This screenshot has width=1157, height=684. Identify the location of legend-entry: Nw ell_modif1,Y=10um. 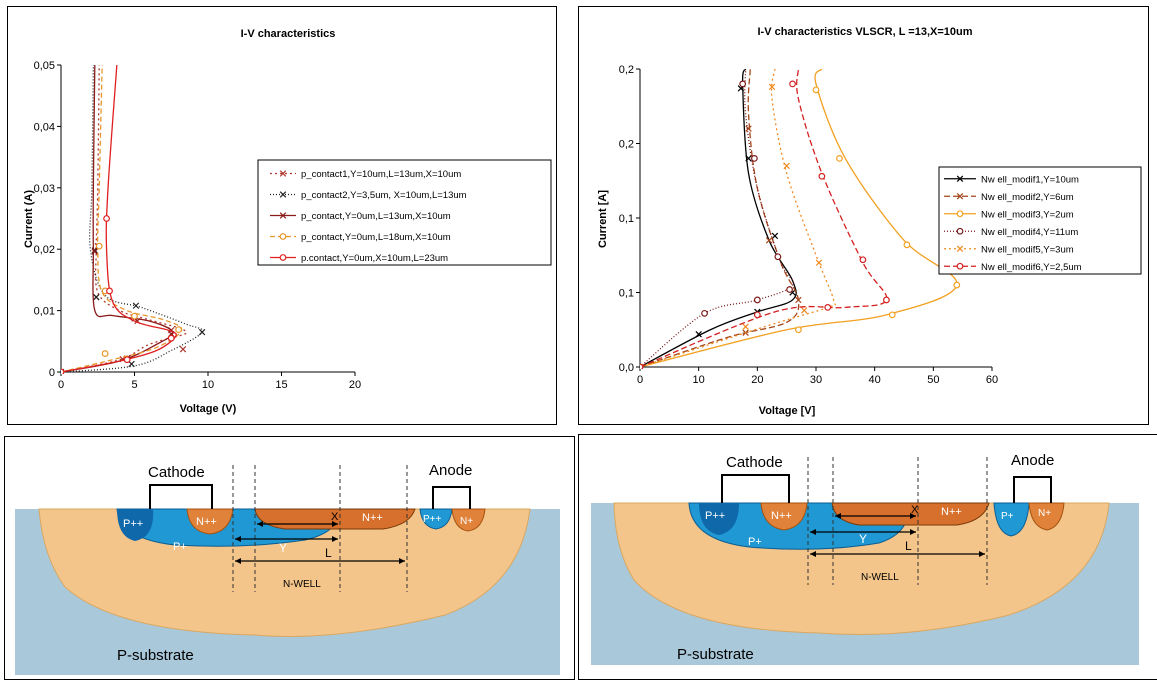
(1030, 179).